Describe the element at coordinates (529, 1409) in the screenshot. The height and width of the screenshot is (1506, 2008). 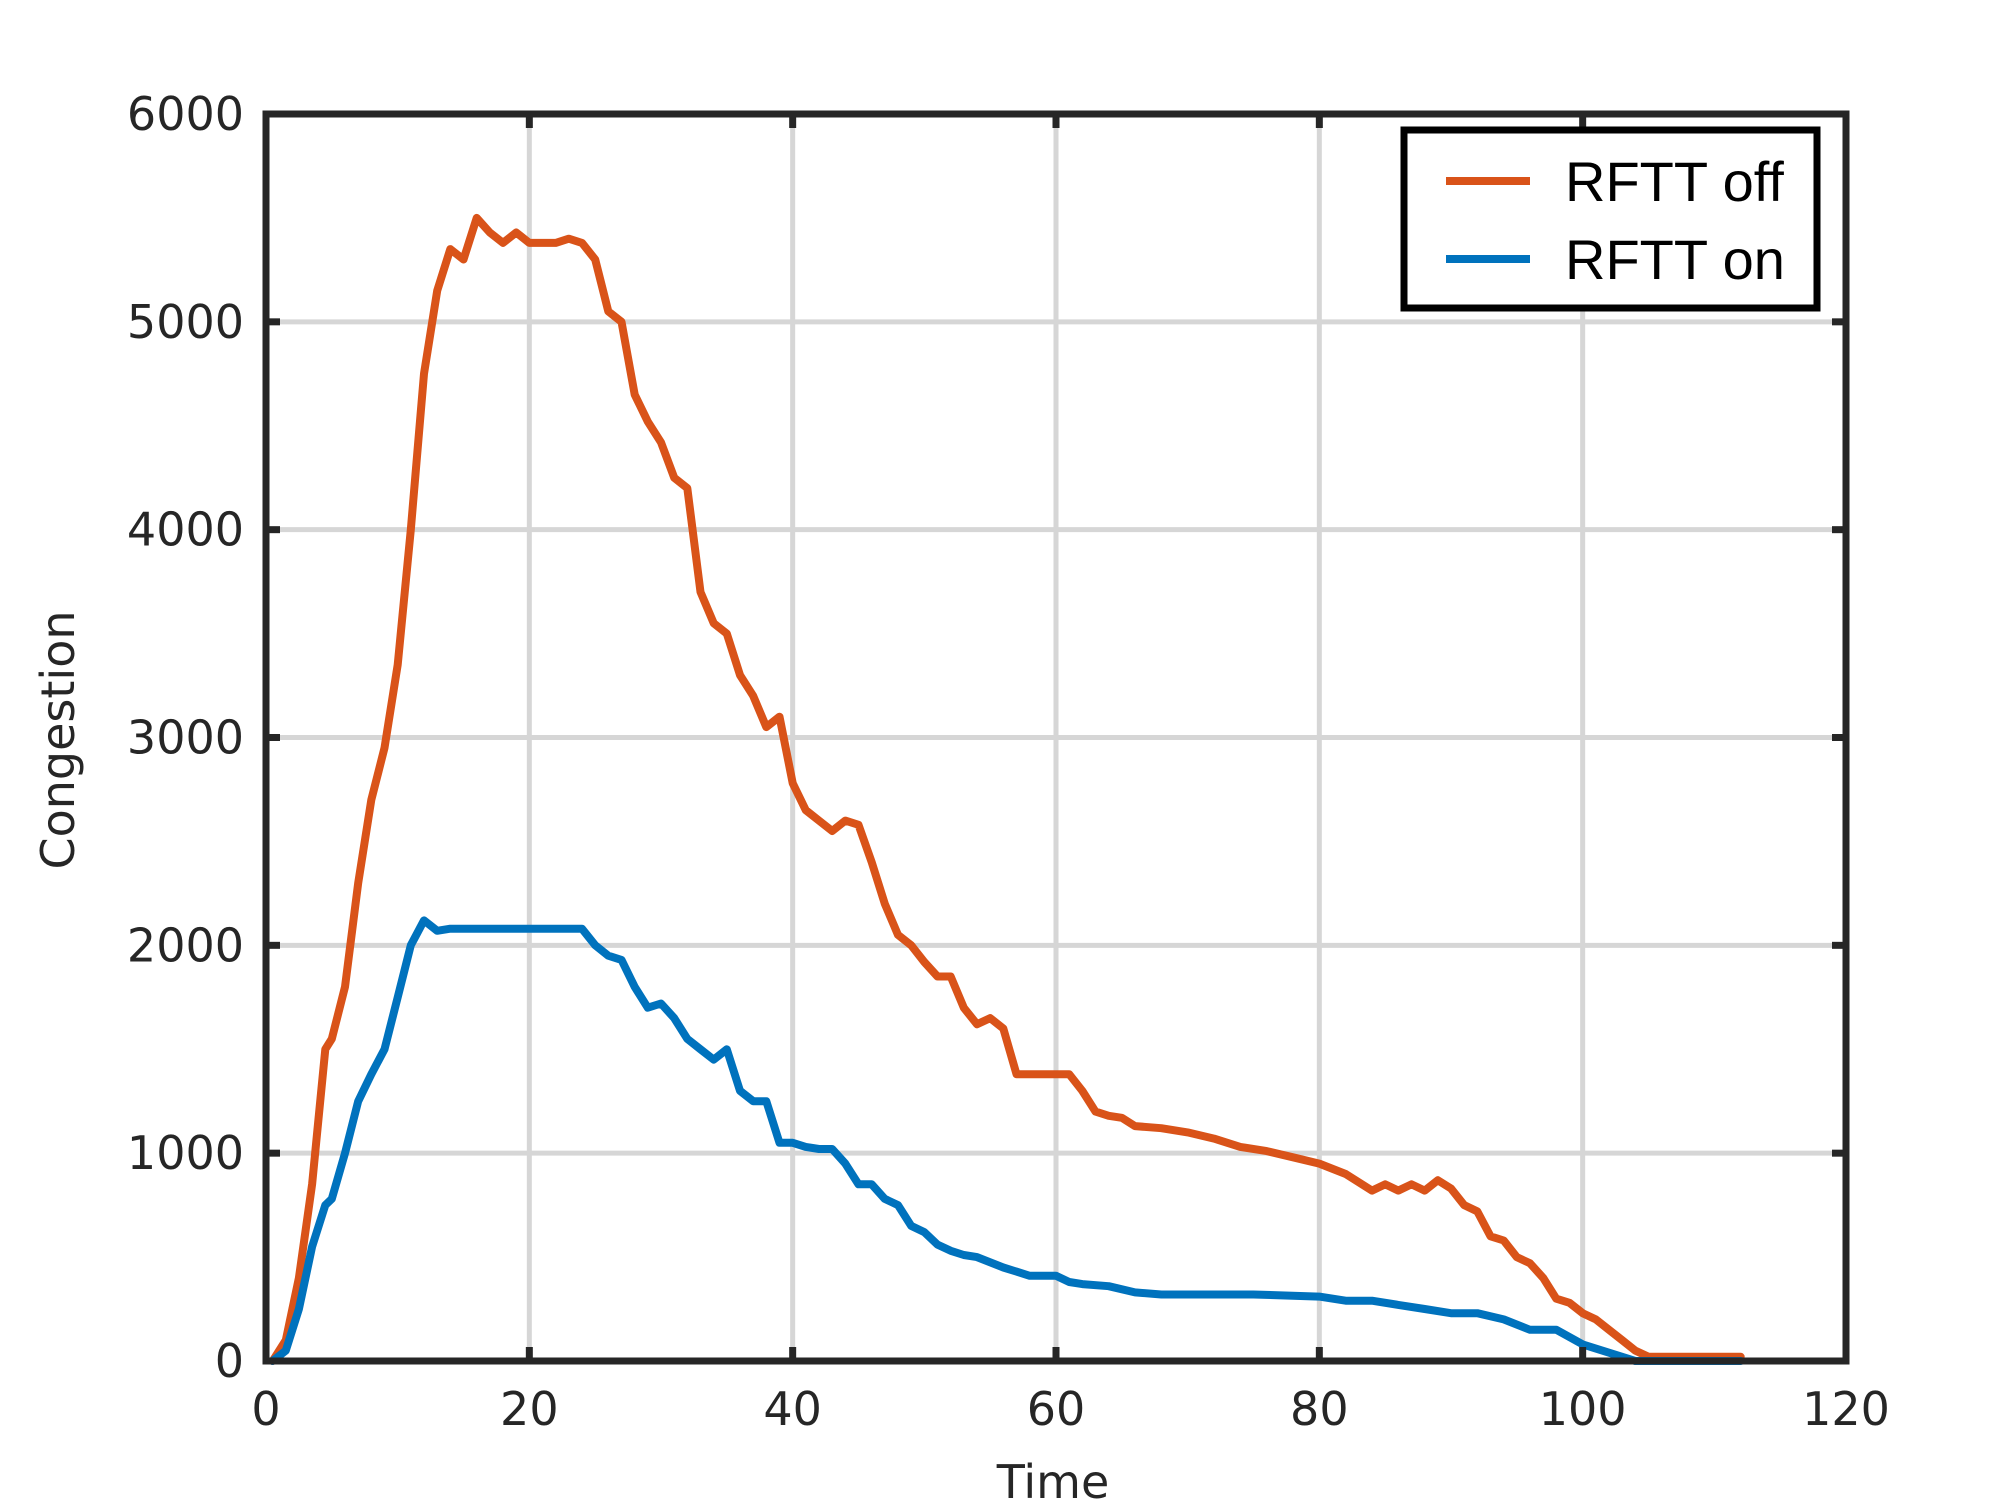
I see `x-tick-label: 20` at that location.